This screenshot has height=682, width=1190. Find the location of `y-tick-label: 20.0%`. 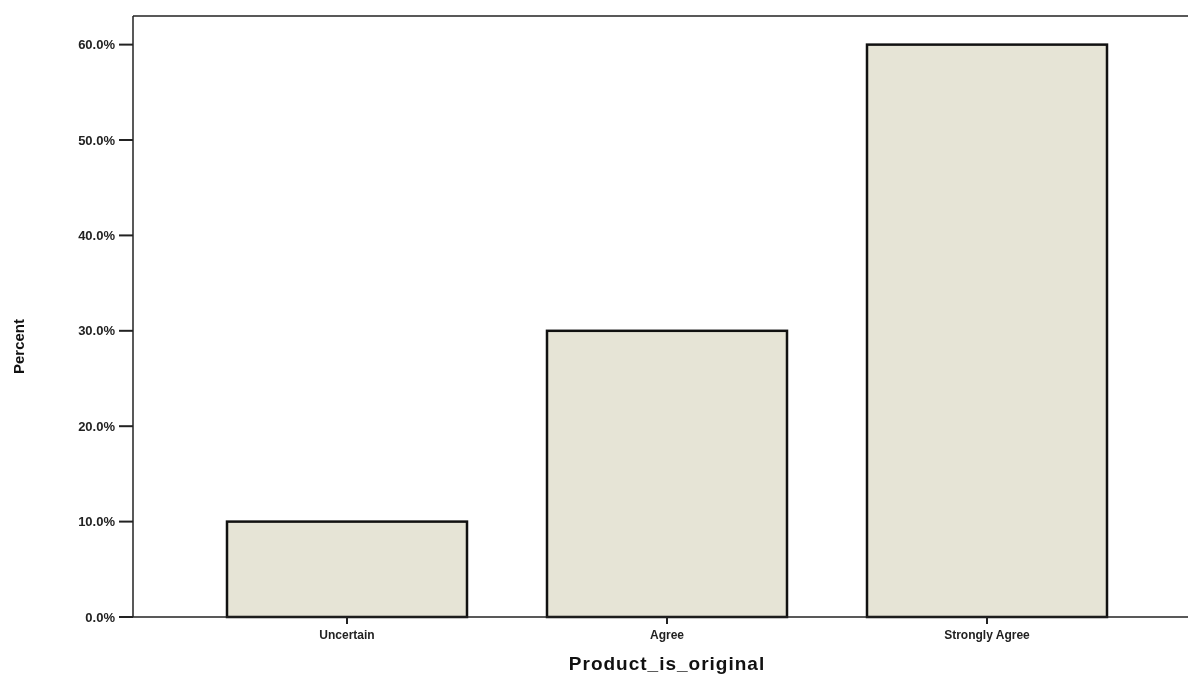

y-tick-label: 20.0% is located at coordinates (97, 426).